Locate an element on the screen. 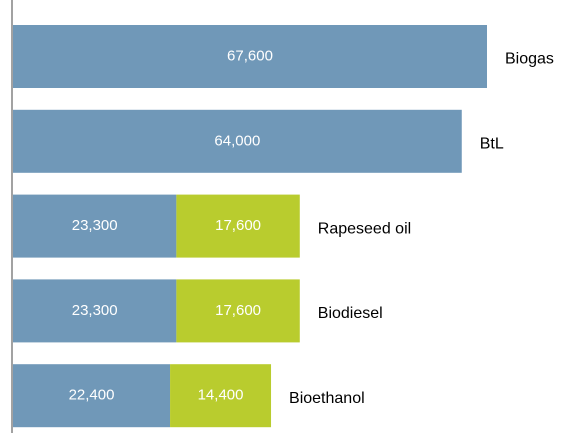 The width and height of the screenshot is (569, 433). value-label: 14,400 is located at coordinates (221, 395).